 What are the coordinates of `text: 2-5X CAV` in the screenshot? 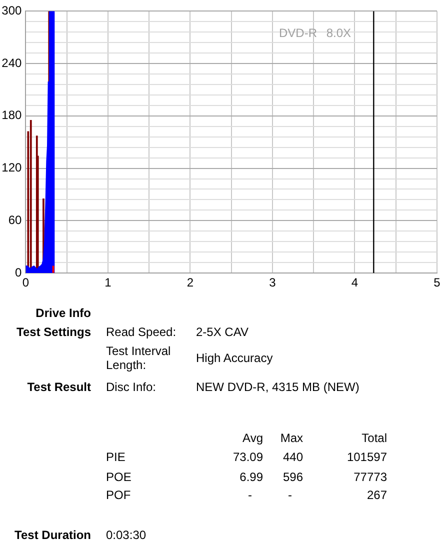 It's located at (222, 332).